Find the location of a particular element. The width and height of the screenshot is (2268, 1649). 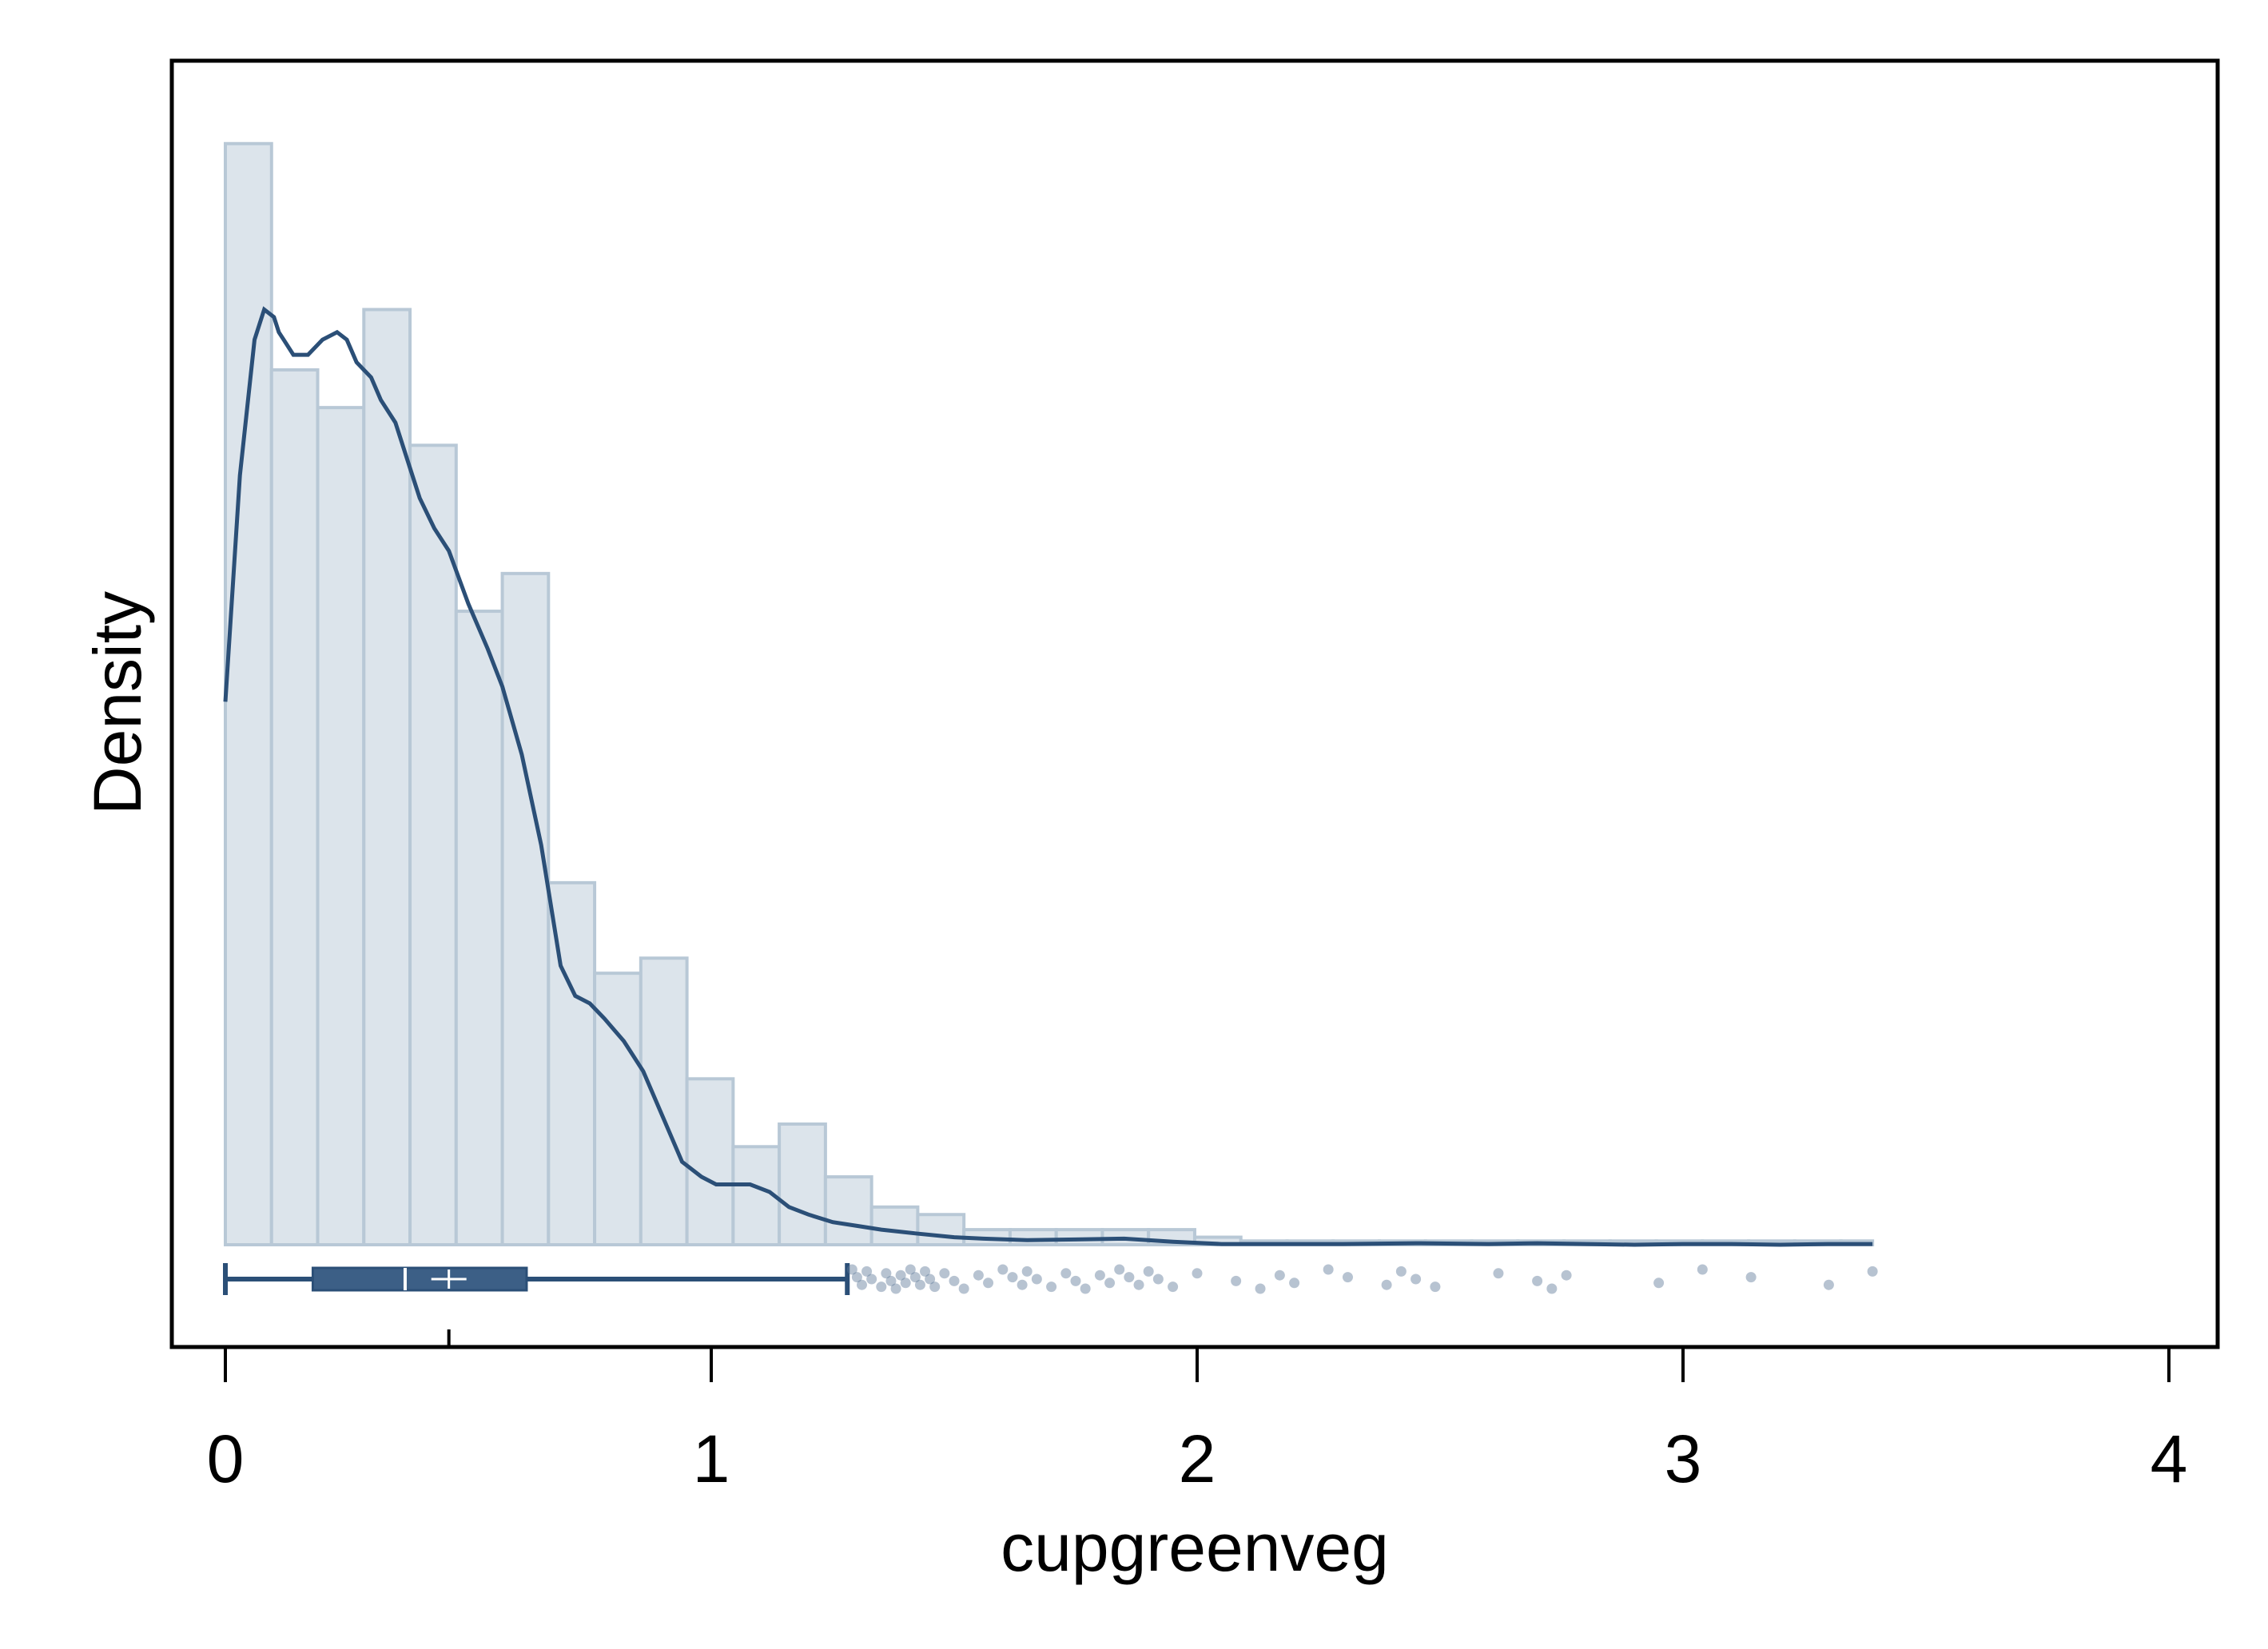

x-tick-label-1: 1 is located at coordinates (711, 1458).